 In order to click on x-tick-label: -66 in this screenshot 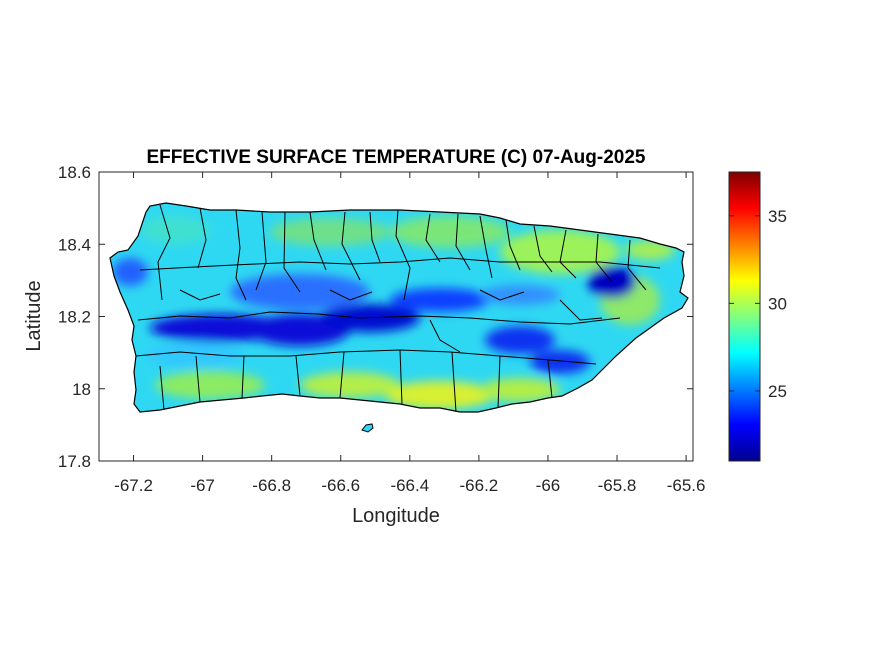, I will do `click(548, 485)`.